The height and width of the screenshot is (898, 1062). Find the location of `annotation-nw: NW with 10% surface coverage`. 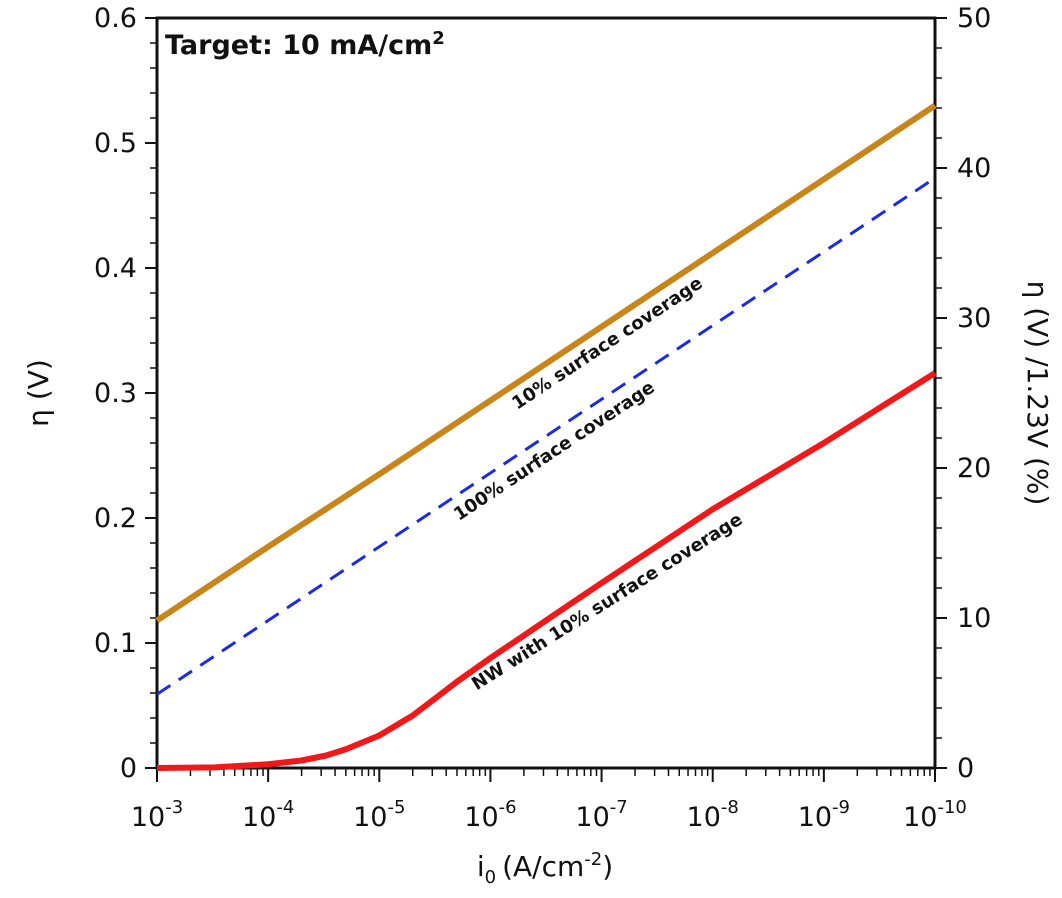

annotation-nw: NW with 10% surface coverage is located at coordinates (607, 602).